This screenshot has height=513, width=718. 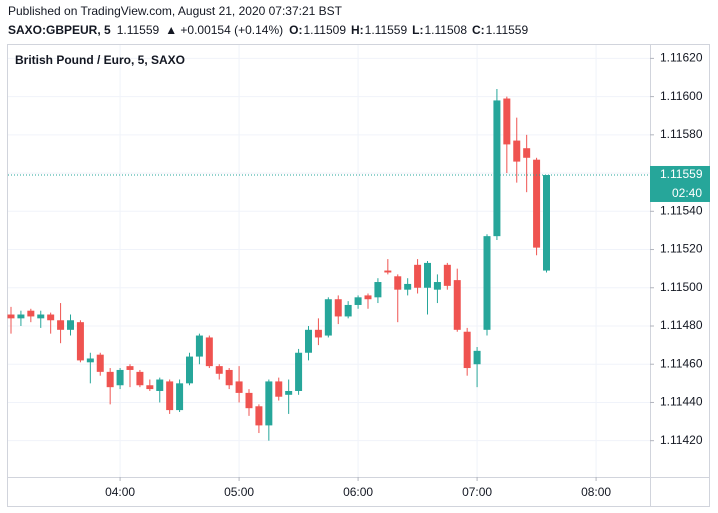 I want to click on y-tick-label: 1.11440, so click(x=681, y=402).